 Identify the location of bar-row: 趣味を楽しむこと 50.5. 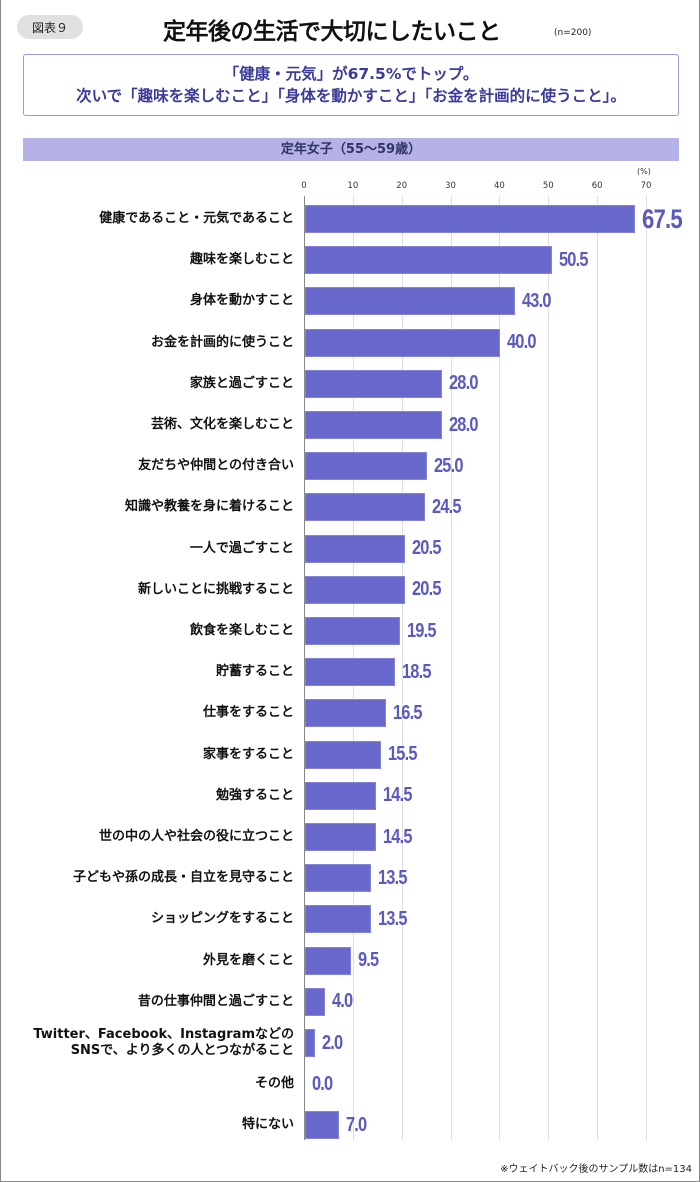
(350, 260).